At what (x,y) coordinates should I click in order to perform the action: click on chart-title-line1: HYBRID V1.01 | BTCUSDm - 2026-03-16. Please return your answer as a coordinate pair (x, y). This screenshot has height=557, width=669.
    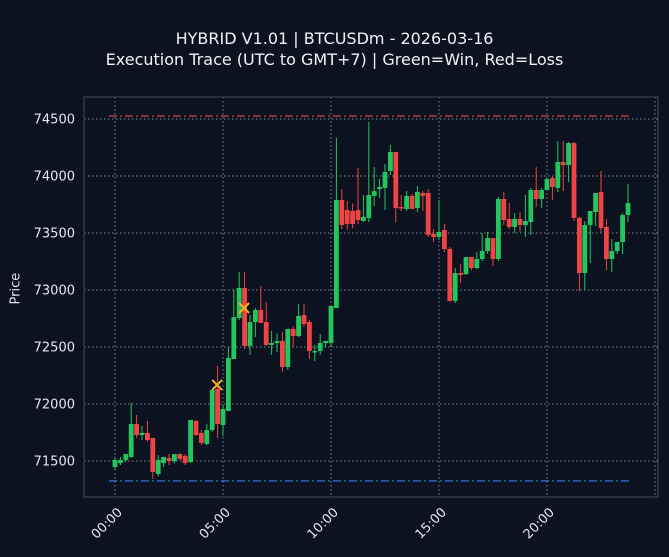
    Looking at the image, I should click on (334, 38).